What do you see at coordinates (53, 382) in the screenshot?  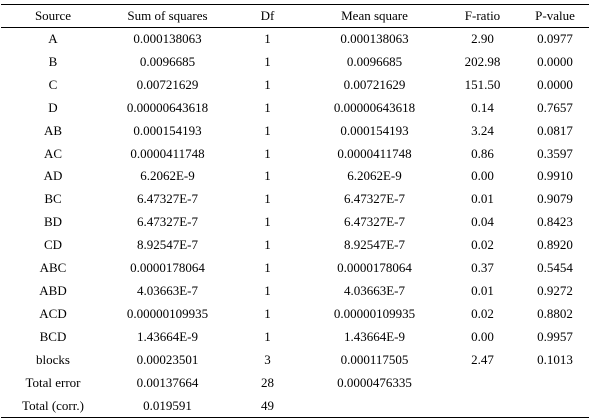 I see `source-cell: Total error` at bounding box center [53, 382].